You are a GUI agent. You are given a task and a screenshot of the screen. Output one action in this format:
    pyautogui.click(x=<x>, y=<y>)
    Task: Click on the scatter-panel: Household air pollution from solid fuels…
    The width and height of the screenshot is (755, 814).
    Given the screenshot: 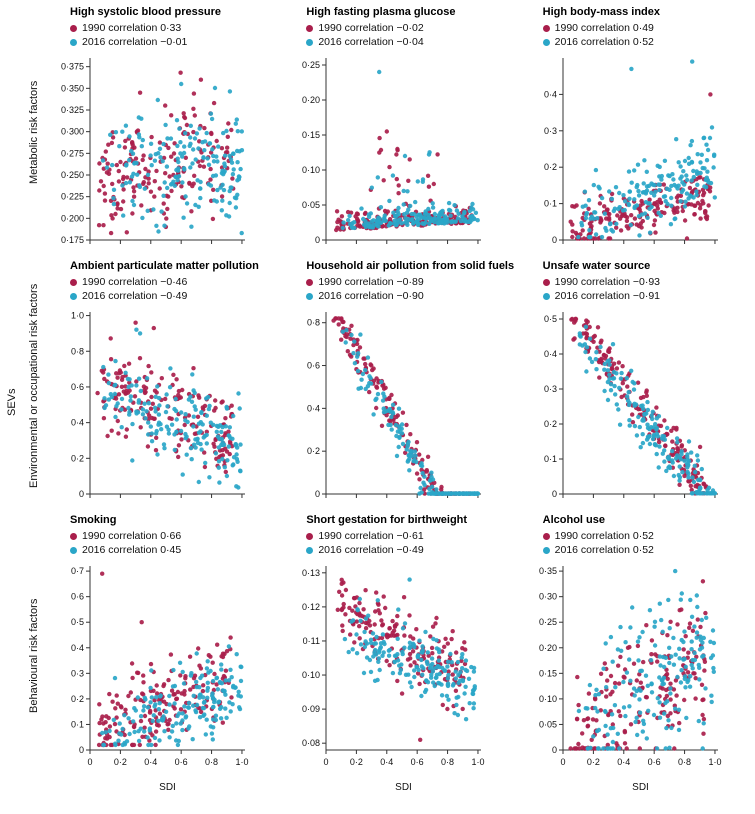 What is the action you would take?
    pyautogui.click(x=401, y=387)
    